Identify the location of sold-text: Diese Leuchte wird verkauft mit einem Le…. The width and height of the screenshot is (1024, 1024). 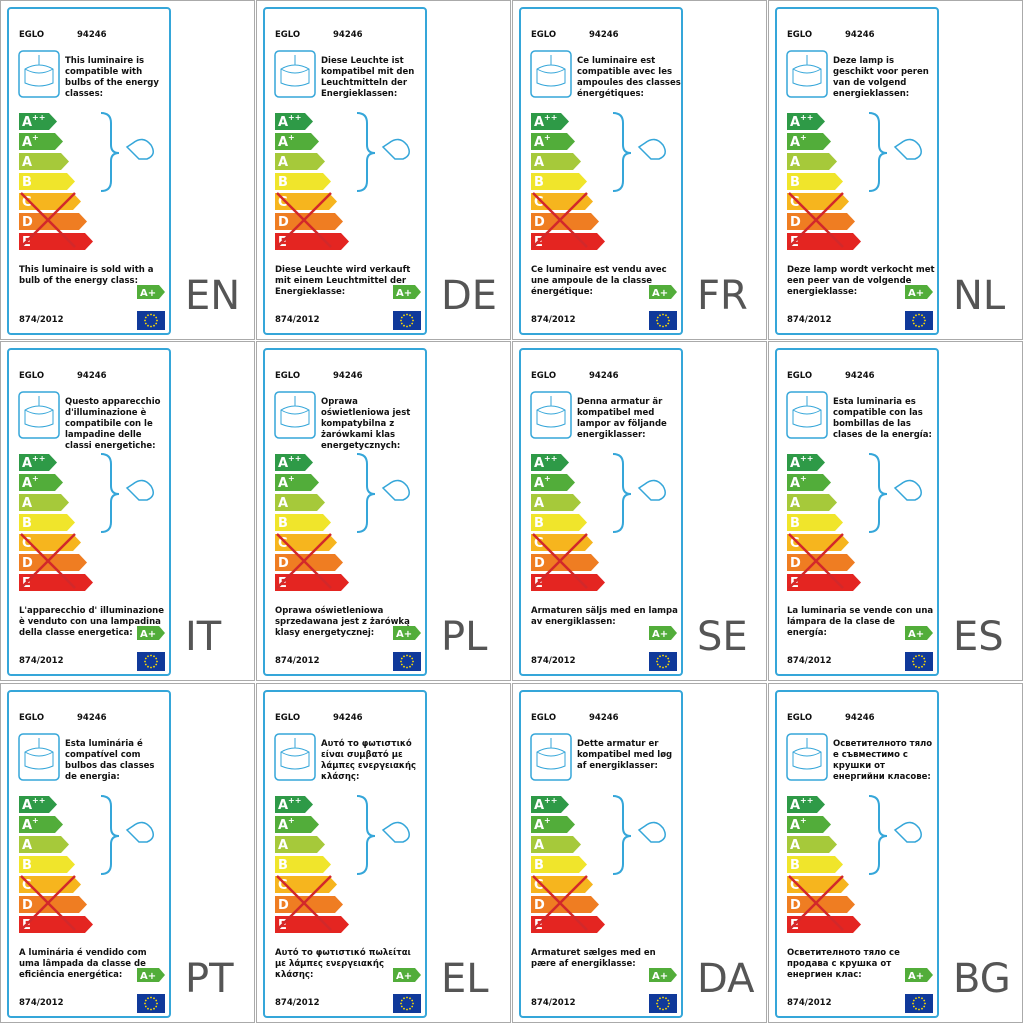
(343, 281).